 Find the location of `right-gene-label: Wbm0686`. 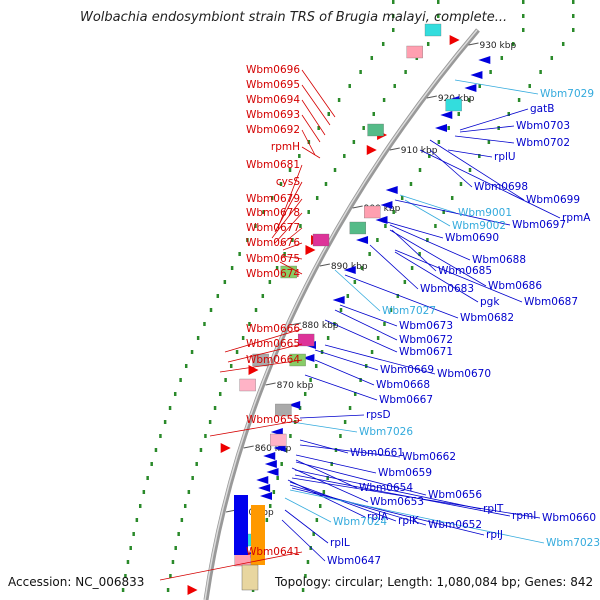

right-gene-label: Wbm0686 is located at coordinates (515, 286).